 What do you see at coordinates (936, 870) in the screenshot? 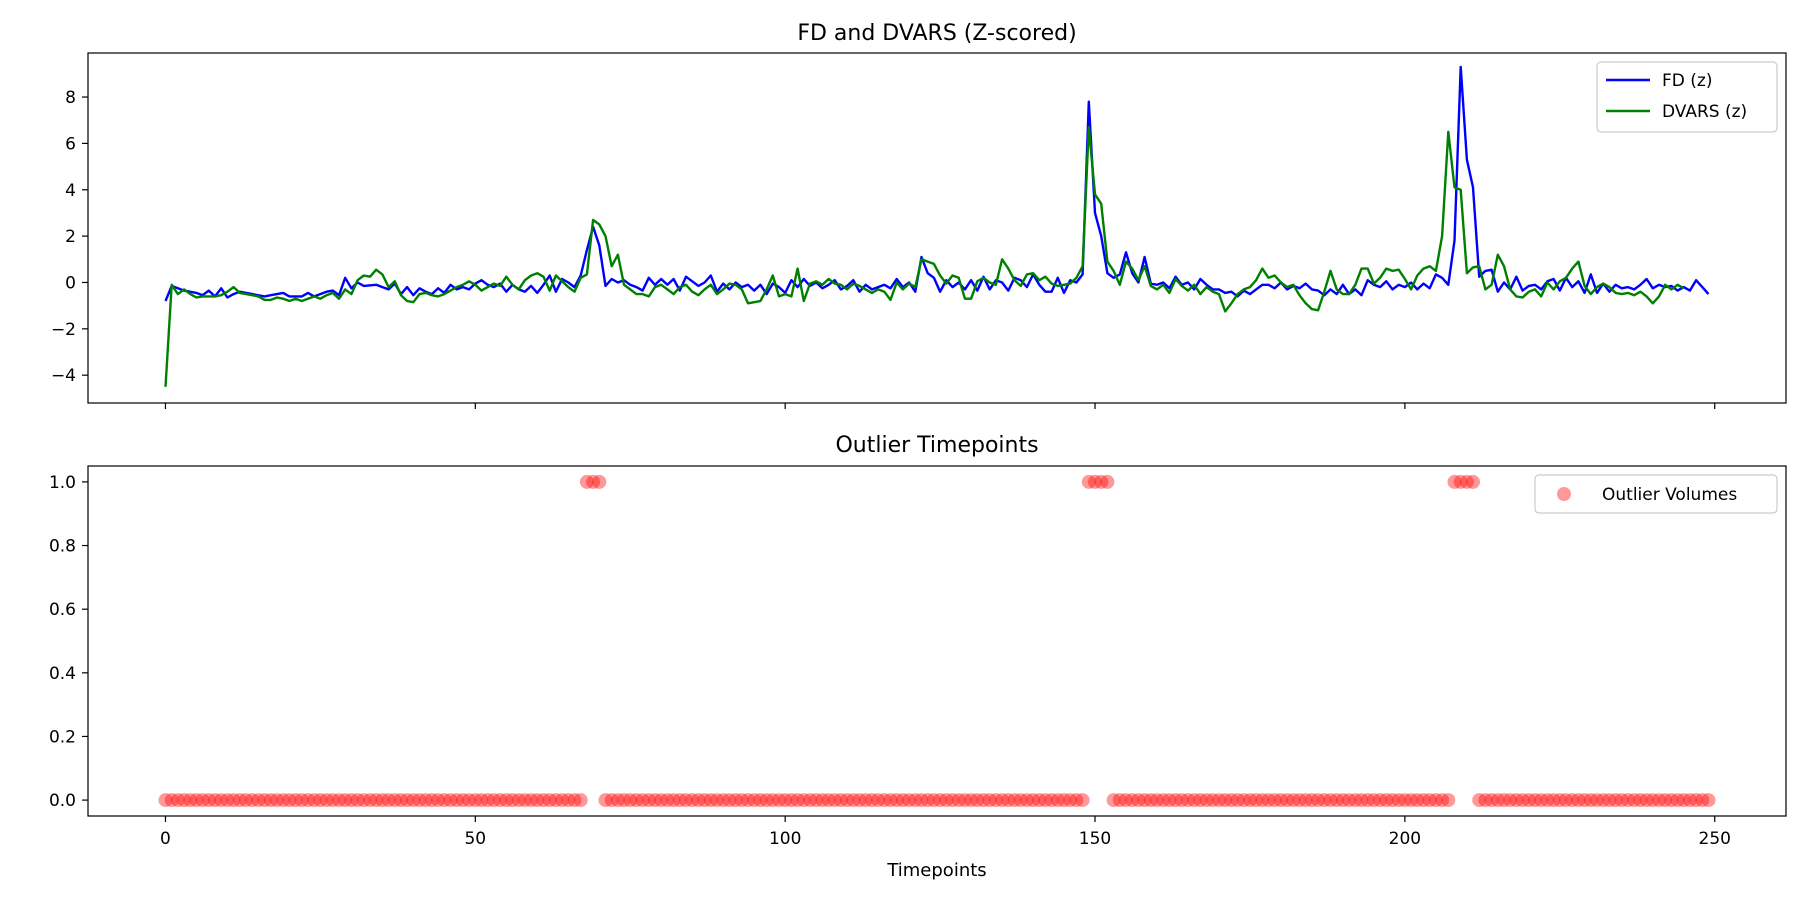
I see `x-axis-label: Timepoints` at bounding box center [936, 870].